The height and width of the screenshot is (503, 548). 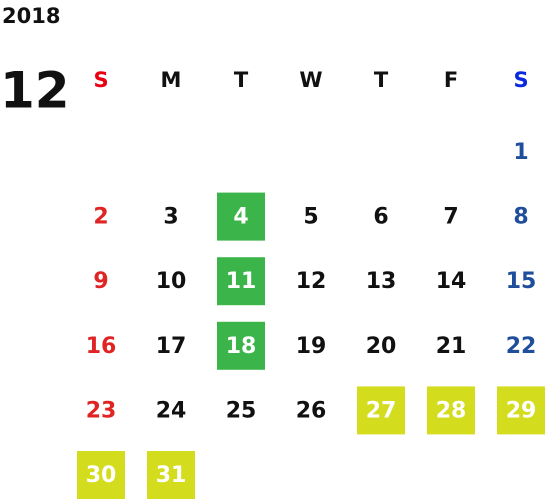 What do you see at coordinates (521, 346) in the screenshot?
I see `day-number: 22` at bounding box center [521, 346].